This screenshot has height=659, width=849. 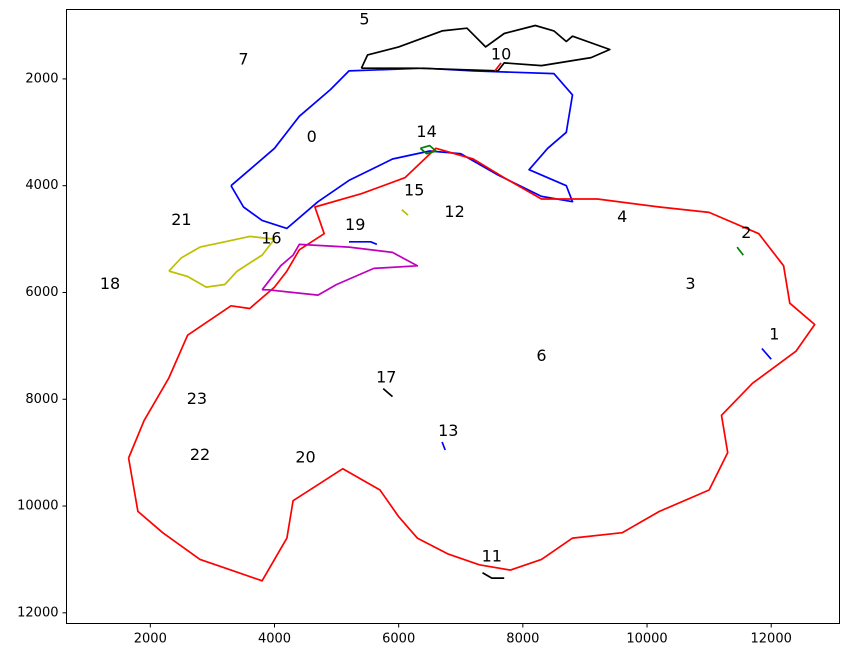 What do you see at coordinates (200, 454) in the screenshot?
I see `region-label-22: 22` at bounding box center [200, 454].